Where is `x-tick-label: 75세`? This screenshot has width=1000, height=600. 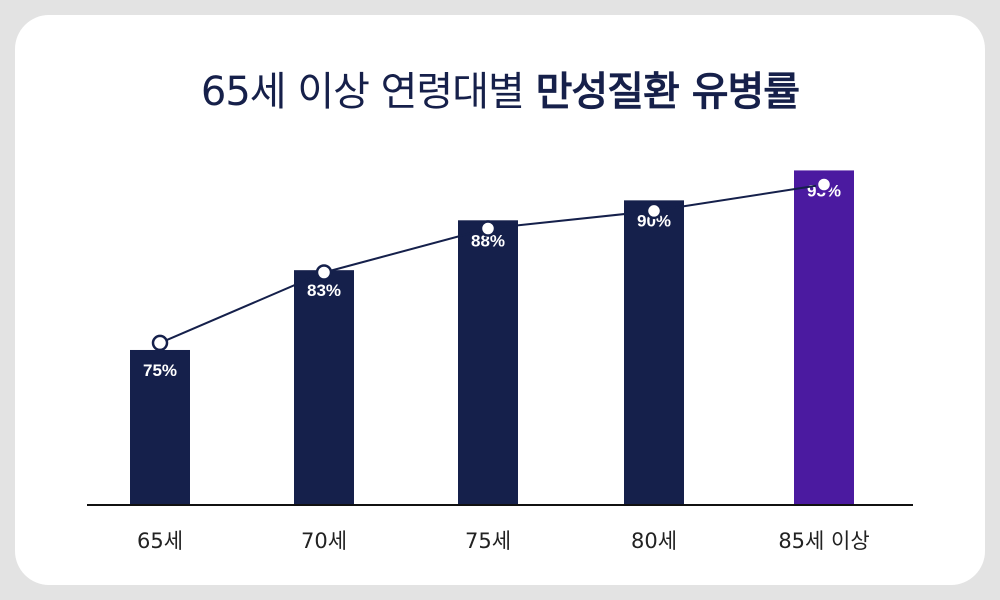
x-tick-label: 75세 is located at coordinates (488, 541).